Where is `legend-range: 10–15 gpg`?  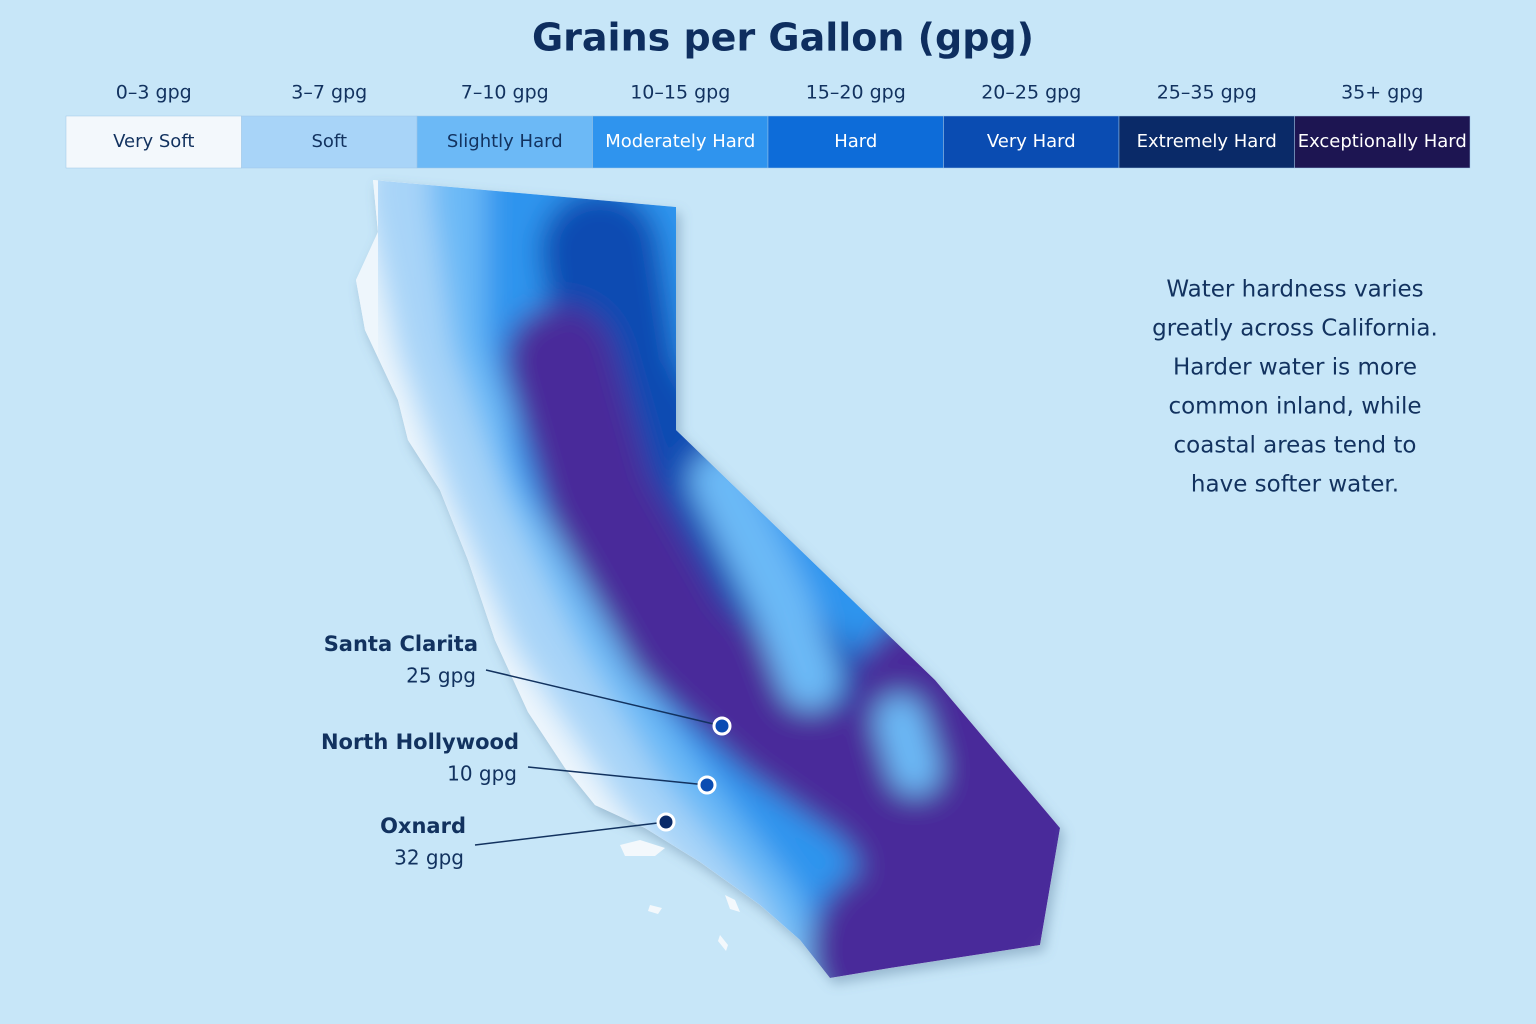 legend-range: 10–15 gpg is located at coordinates (680, 93).